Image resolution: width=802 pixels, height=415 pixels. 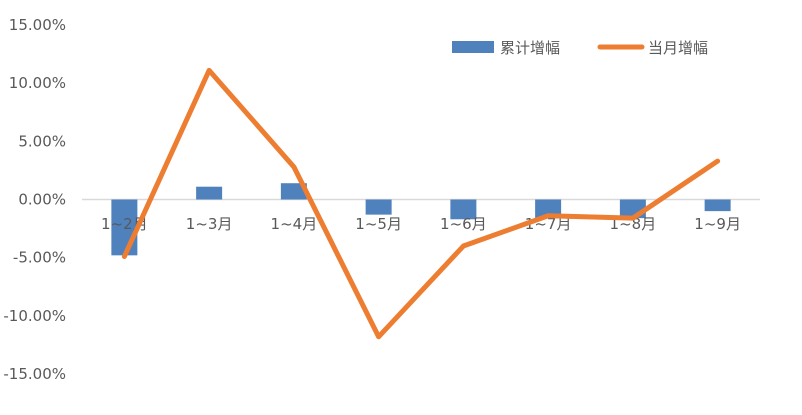 What do you see at coordinates (42, 141) in the screenshot?
I see `y-tick-label: 5.00%` at bounding box center [42, 141].